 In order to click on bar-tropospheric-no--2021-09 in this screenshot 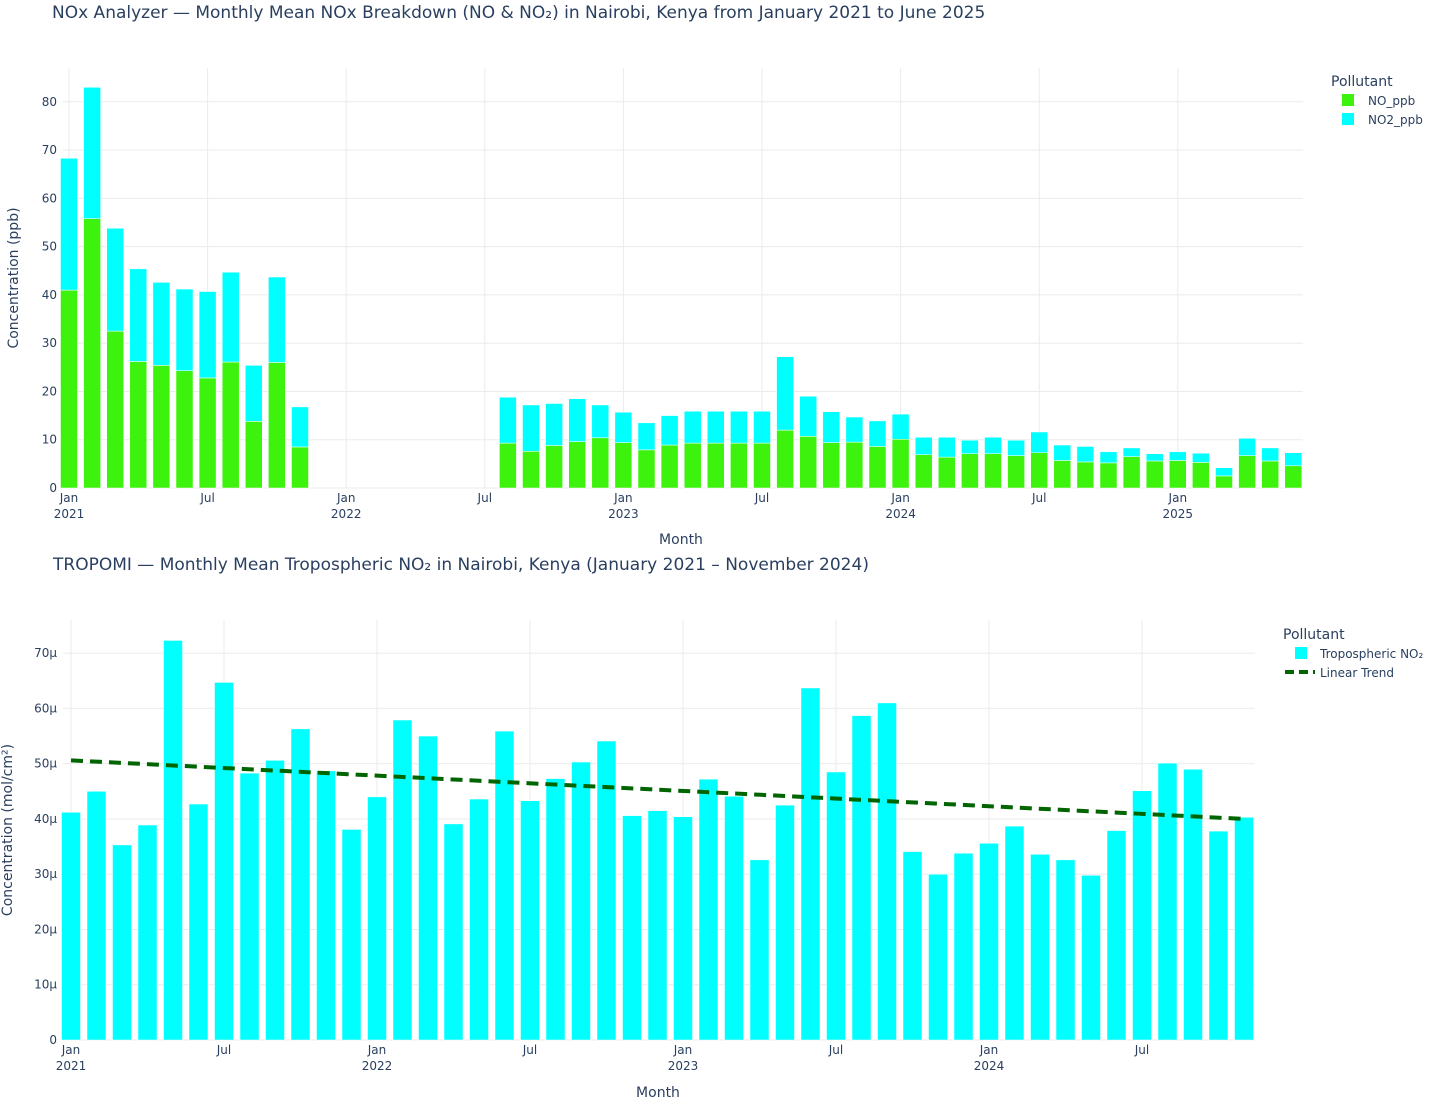, I will do `click(275, 900)`.